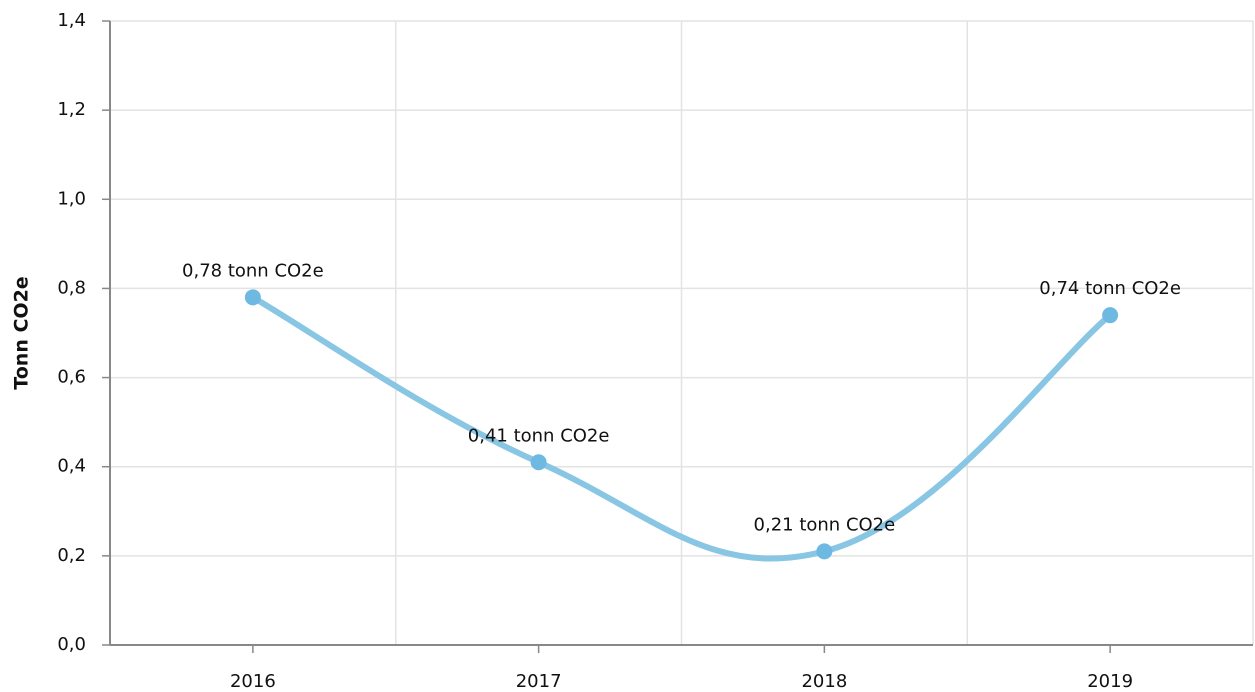 The width and height of the screenshot is (1255, 692). Describe the element at coordinates (71, 20) in the screenshot. I see `y-tick-label: 1,4` at that location.